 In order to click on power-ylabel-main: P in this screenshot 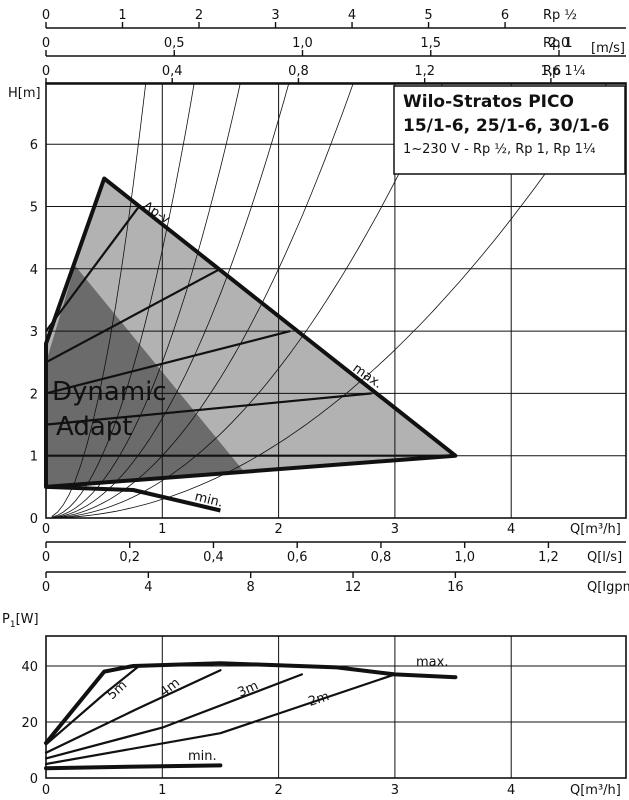, I will do `click(6, 619)`.